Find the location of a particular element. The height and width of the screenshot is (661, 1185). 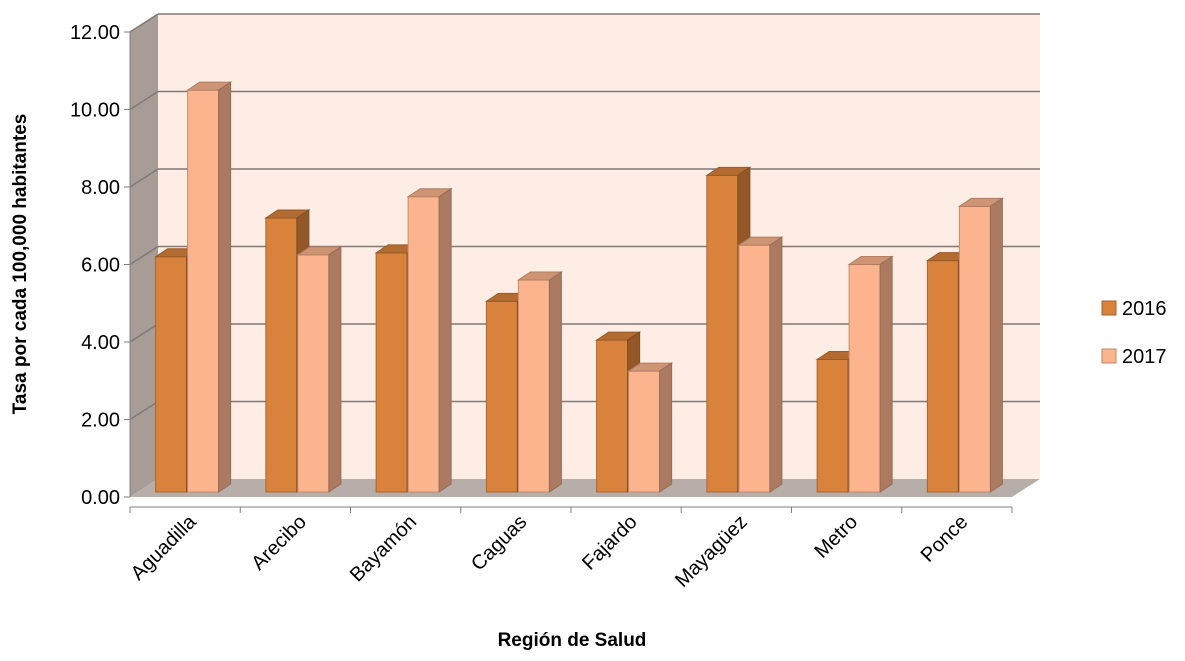

y-tick-label: 8.00 is located at coordinates (100, 188).